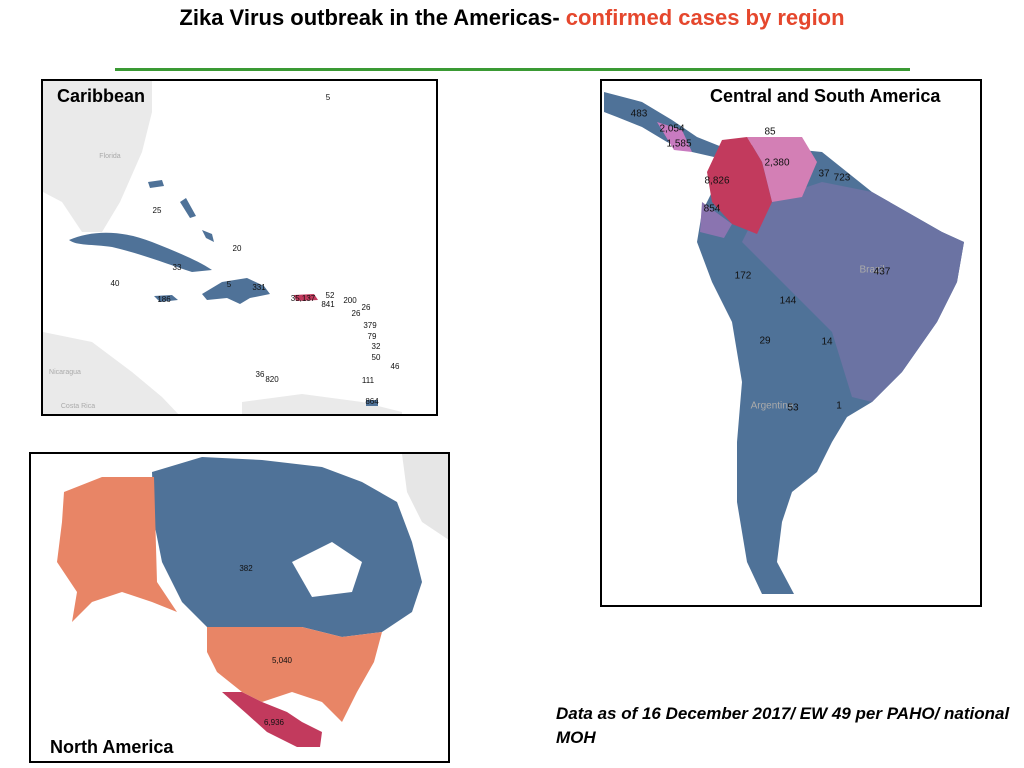 This screenshot has height=768, width=1024. Describe the element at coordinates (157, 210) in the screenshot. I see `case-count: 25` at that location.